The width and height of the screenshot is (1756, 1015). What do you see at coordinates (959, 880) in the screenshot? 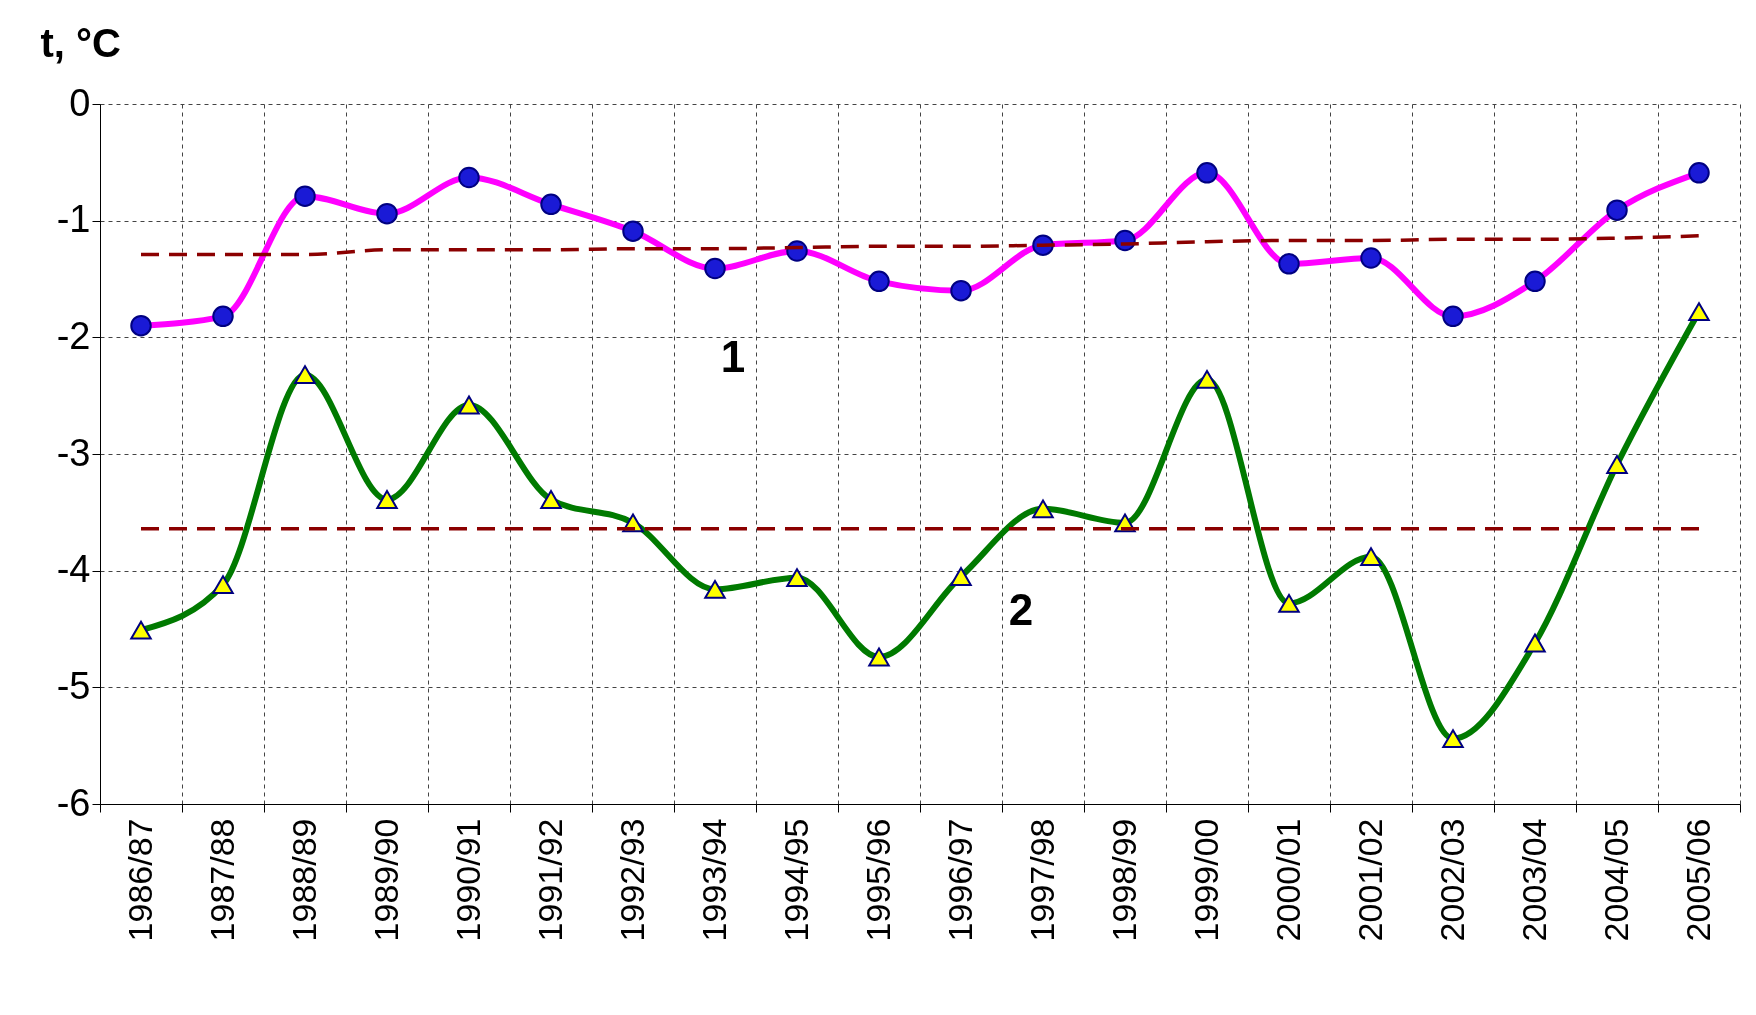
I see `x-tick-label: 1996/97` at bounding box center [959, 880].